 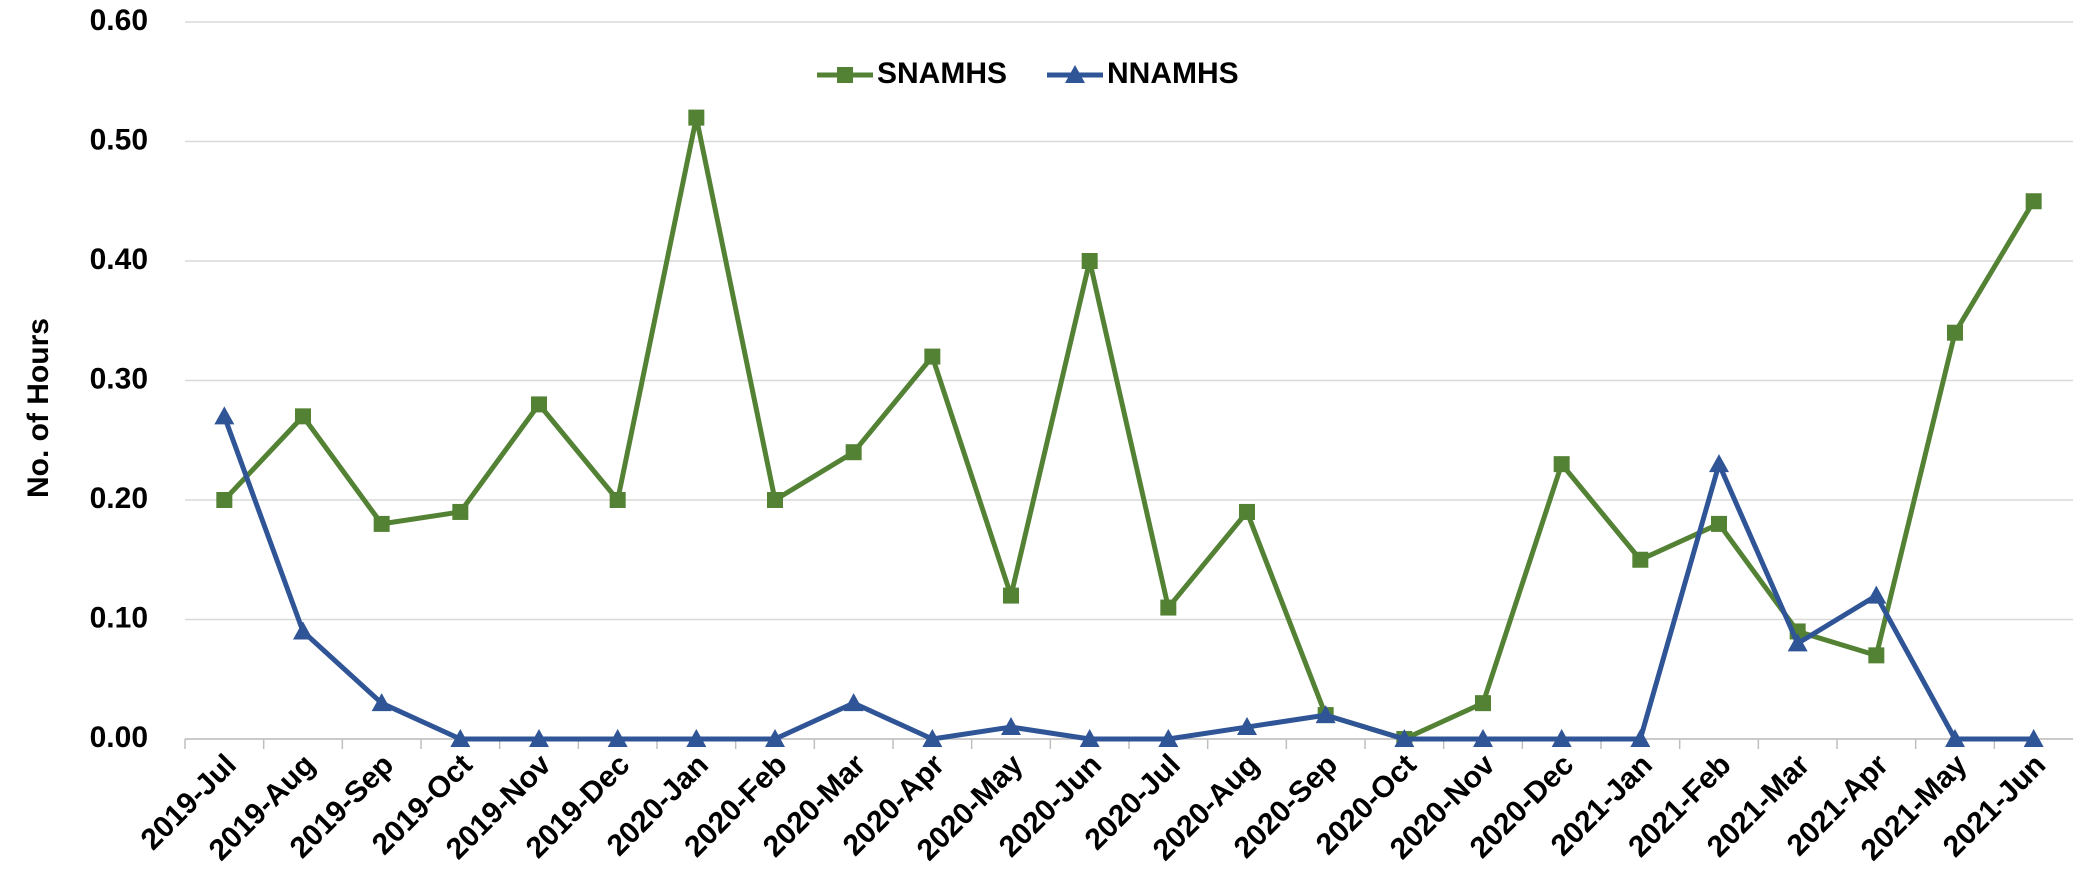 I want to click on legend-label: NNAMHS, so click(x=1173, y=73).